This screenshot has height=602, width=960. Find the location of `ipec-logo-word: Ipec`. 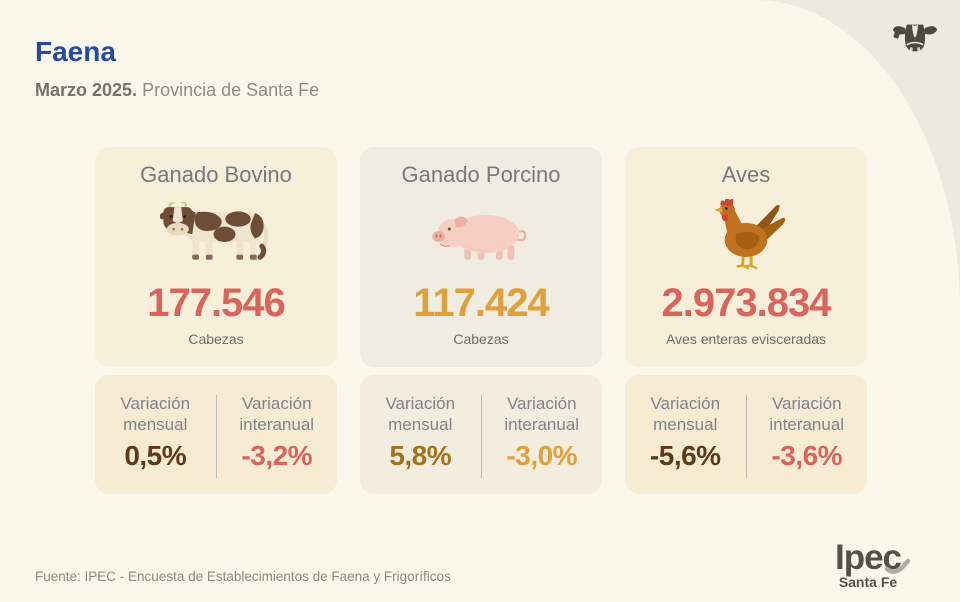

ipec-logo-word: Ipec is located at coordinates (873, 558).